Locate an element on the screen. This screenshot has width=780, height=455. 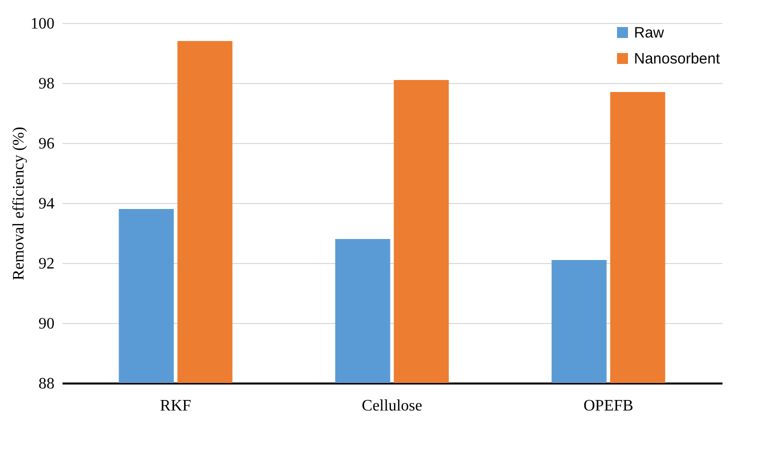
y-axis-title: Removal efficiency (%) is located at coordinates (19, 203).